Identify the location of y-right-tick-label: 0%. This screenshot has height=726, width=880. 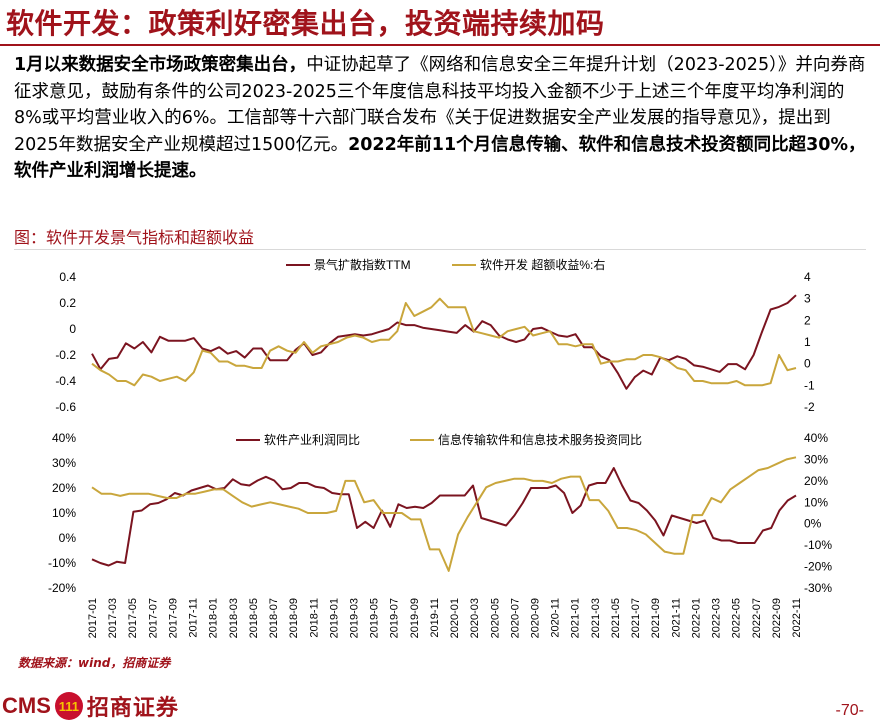
(813, 524).